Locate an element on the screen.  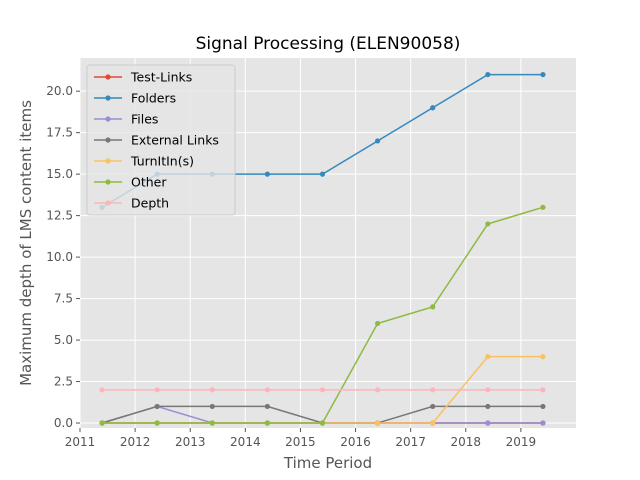
legend-box is located at coordinates (161, 140).